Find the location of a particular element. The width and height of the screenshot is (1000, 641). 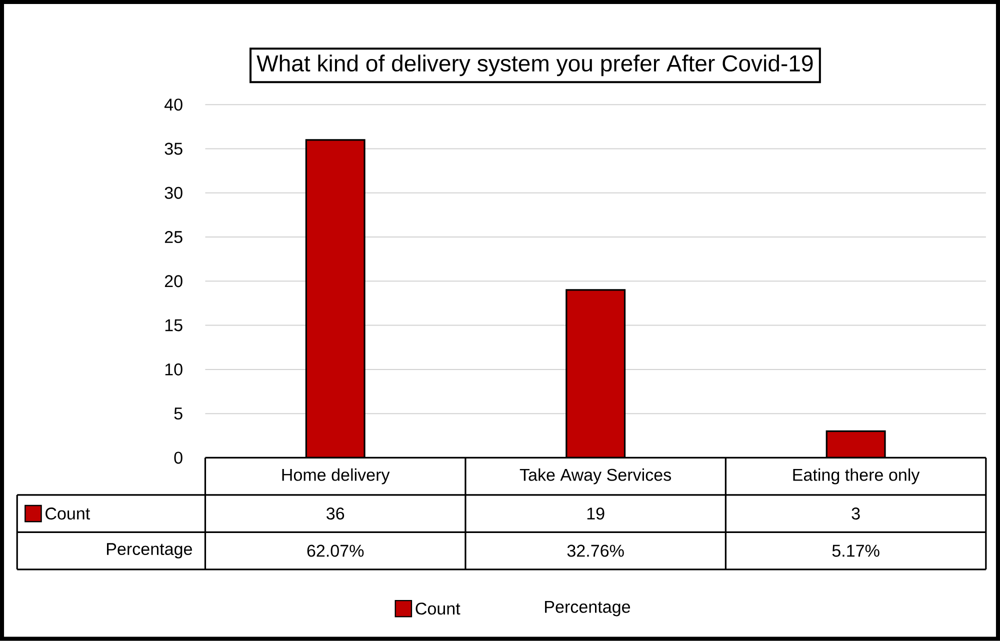

text: 5.17% is located at coordinates (856, 550).